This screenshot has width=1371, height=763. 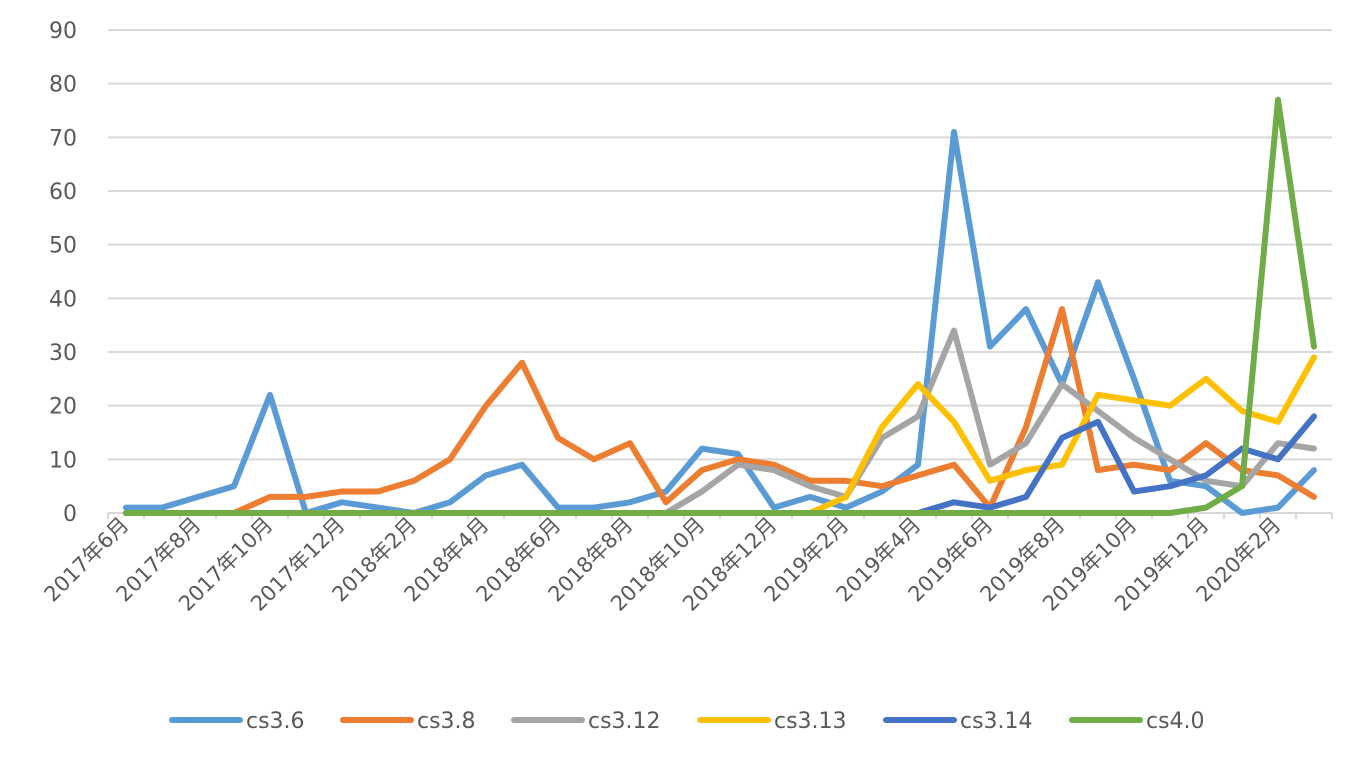 I want to click on y-tick-label: 70, so click(x=63, y=138).